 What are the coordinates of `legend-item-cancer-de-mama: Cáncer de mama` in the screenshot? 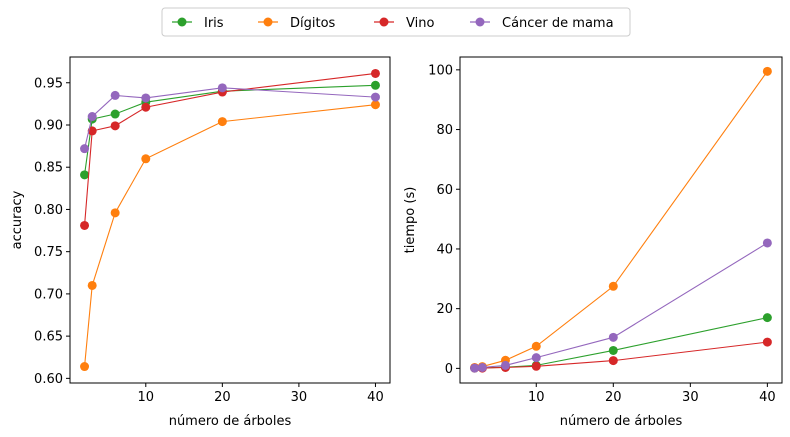 It's located at (542, 23).